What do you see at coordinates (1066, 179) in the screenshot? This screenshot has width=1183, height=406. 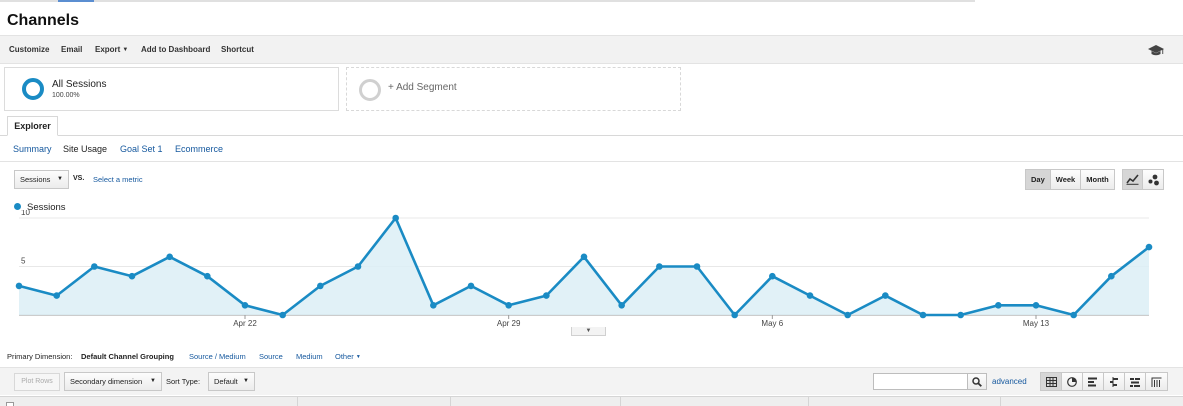 I see `range-week-button: Week` at bounding box center [1066, 179].